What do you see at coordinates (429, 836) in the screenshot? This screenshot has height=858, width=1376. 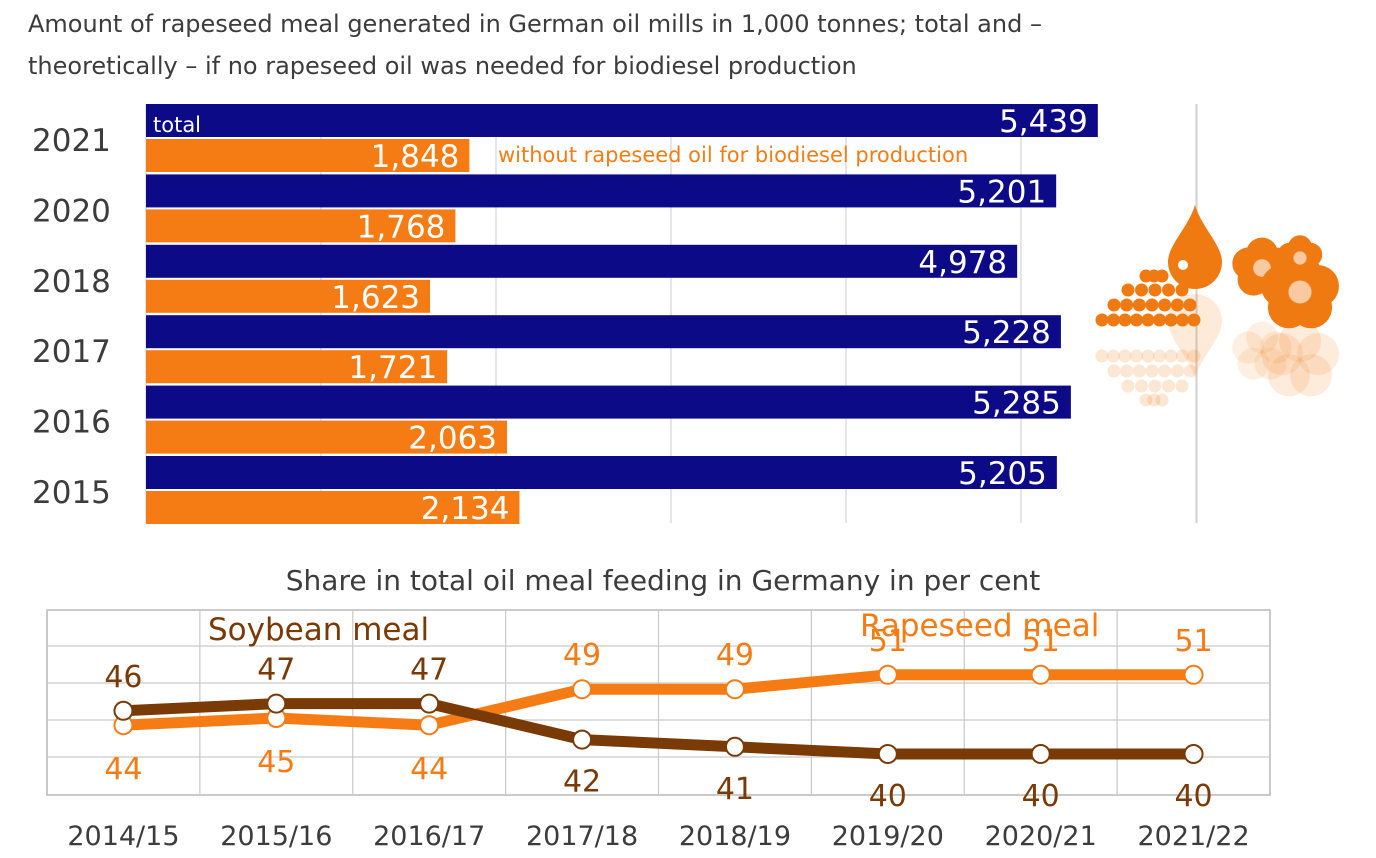 I see `season-tick-label: 2016/17` at bounding box center [429, 836].